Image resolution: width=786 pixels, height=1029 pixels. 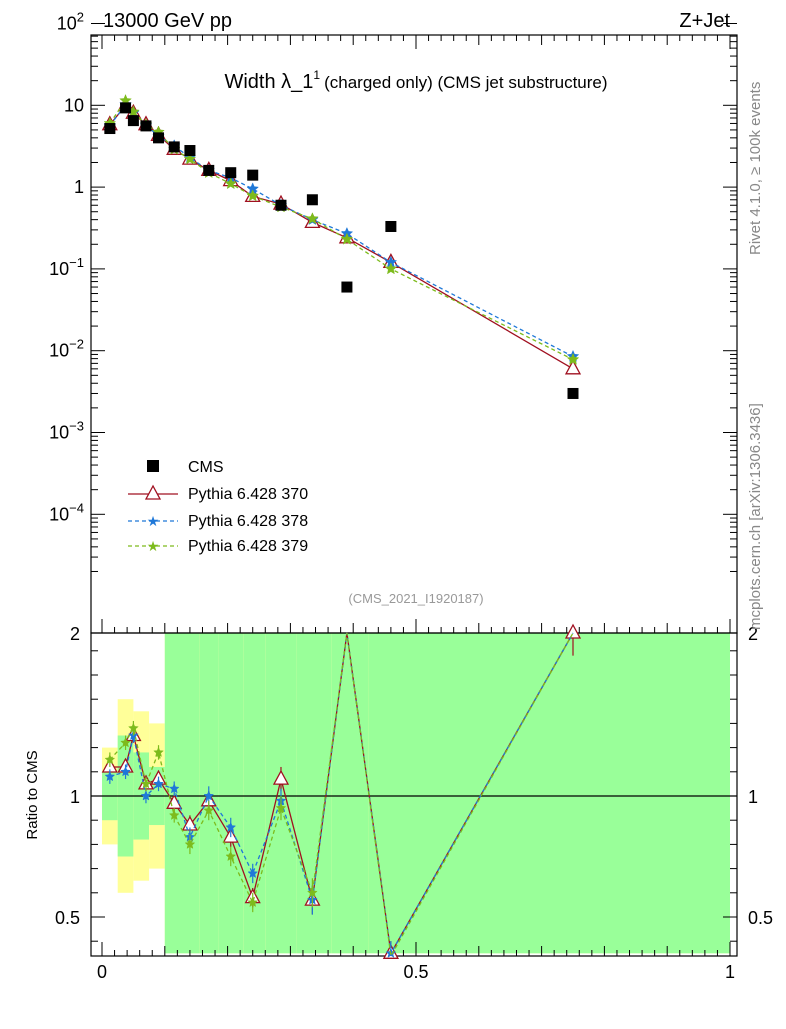 What do you see at coordinates (74, 105) in the screenshot?
I see `main-y-tick-label: 10` at bounding box center [74, 105].